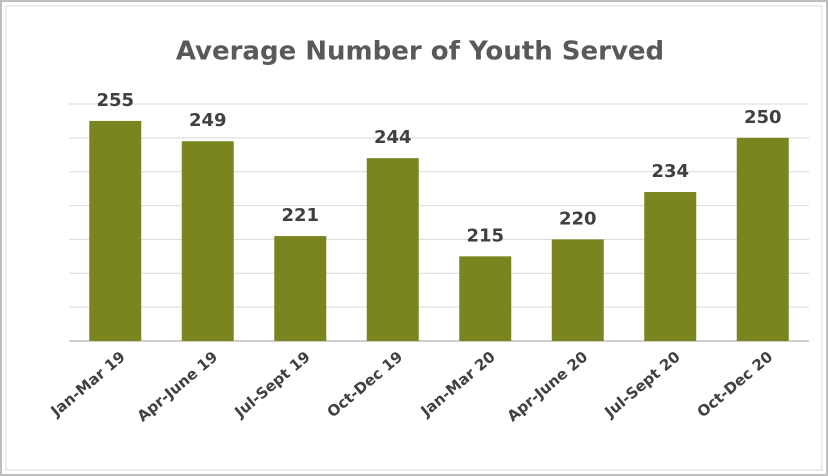  I want to click on data-label: 249, so click(208, 120).